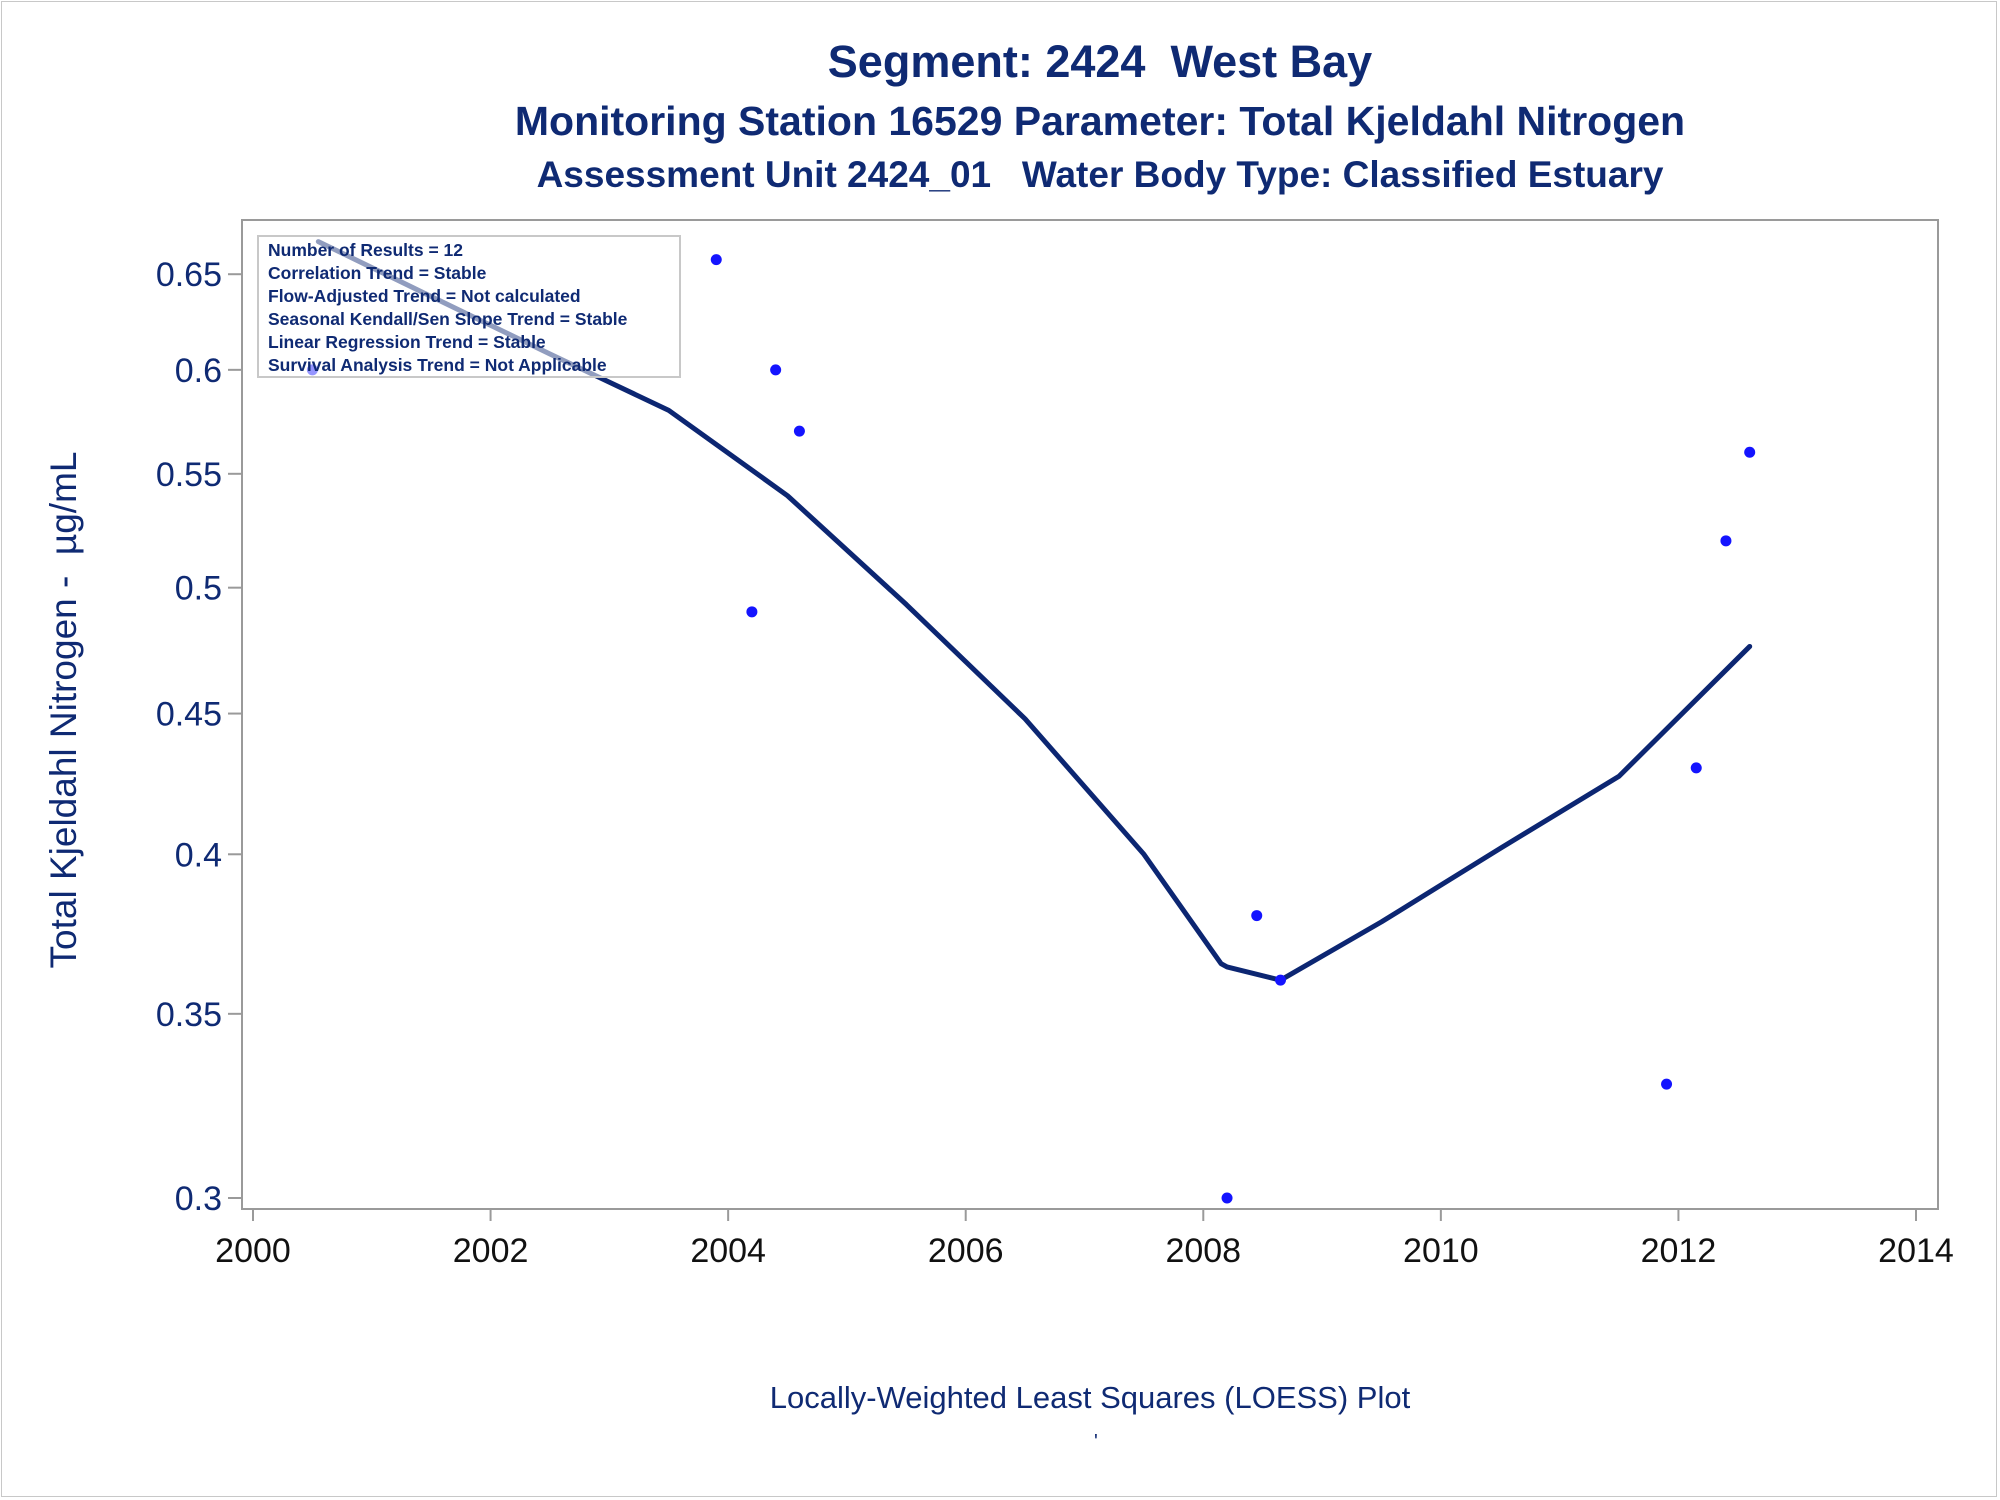 The width and height of the screenshot is (2000, 1500). I want to click on legend-box, so click(469, 306).